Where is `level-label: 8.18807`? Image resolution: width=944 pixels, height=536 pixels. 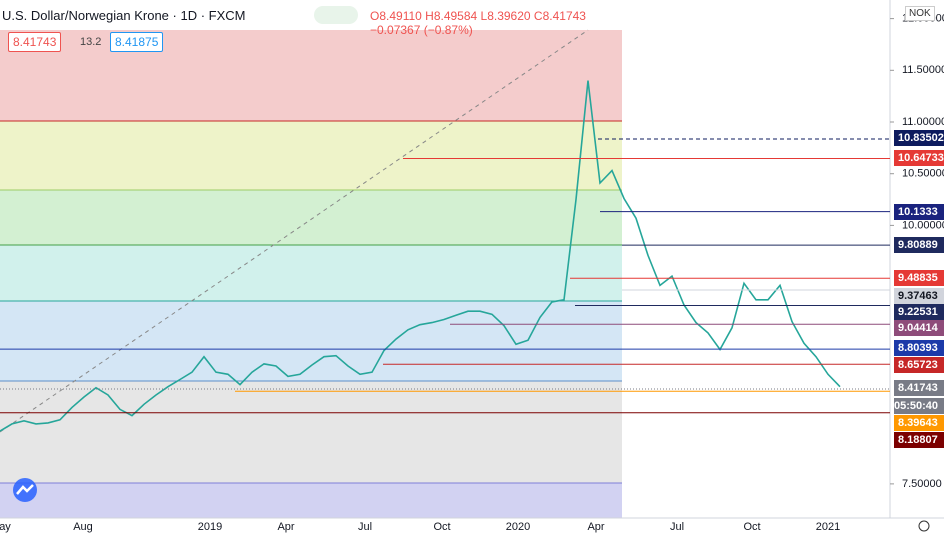 level-label: 8.18807 is located at coordinates (918, 440).